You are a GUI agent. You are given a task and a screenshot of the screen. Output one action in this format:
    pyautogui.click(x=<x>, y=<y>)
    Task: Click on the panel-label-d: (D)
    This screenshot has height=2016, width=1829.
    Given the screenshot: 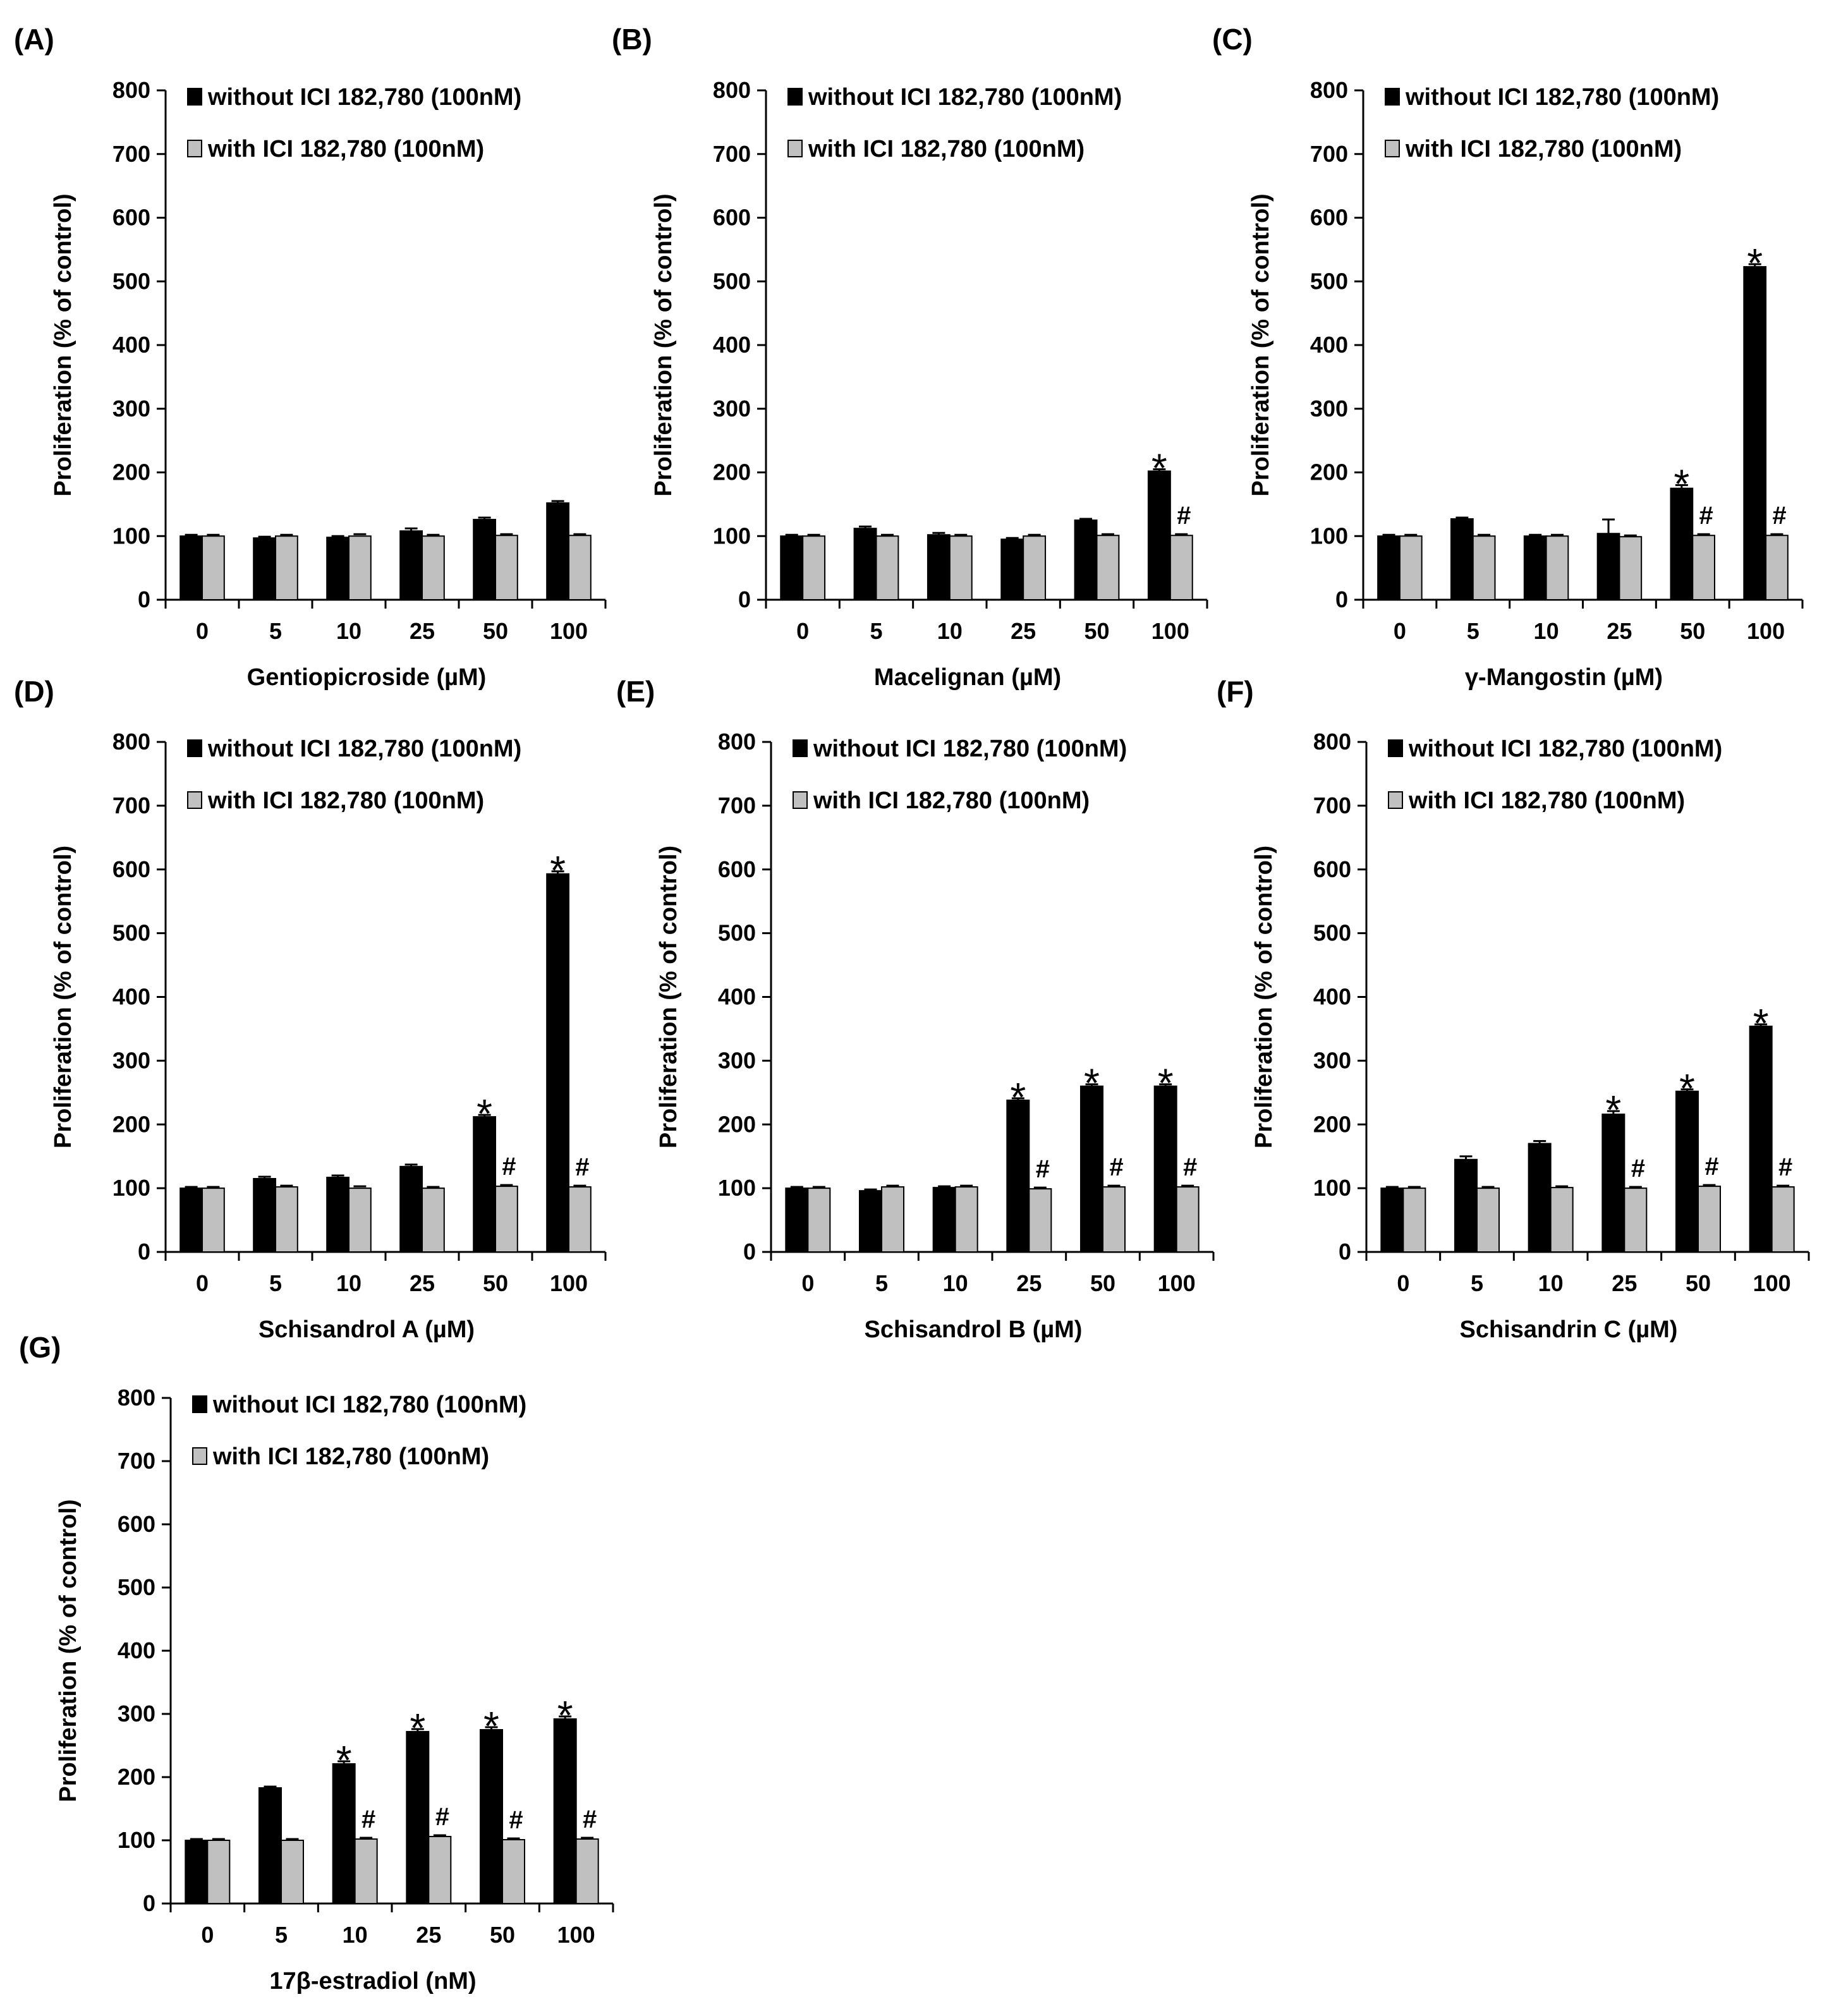 What is the action you would take?
    pyautogui.click(x=34, y=691)
    